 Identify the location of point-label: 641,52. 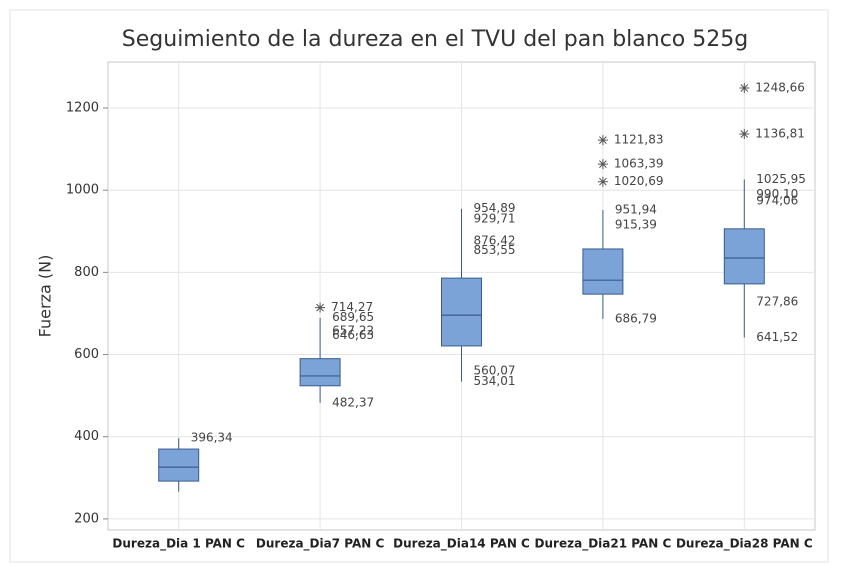
(777, 337).